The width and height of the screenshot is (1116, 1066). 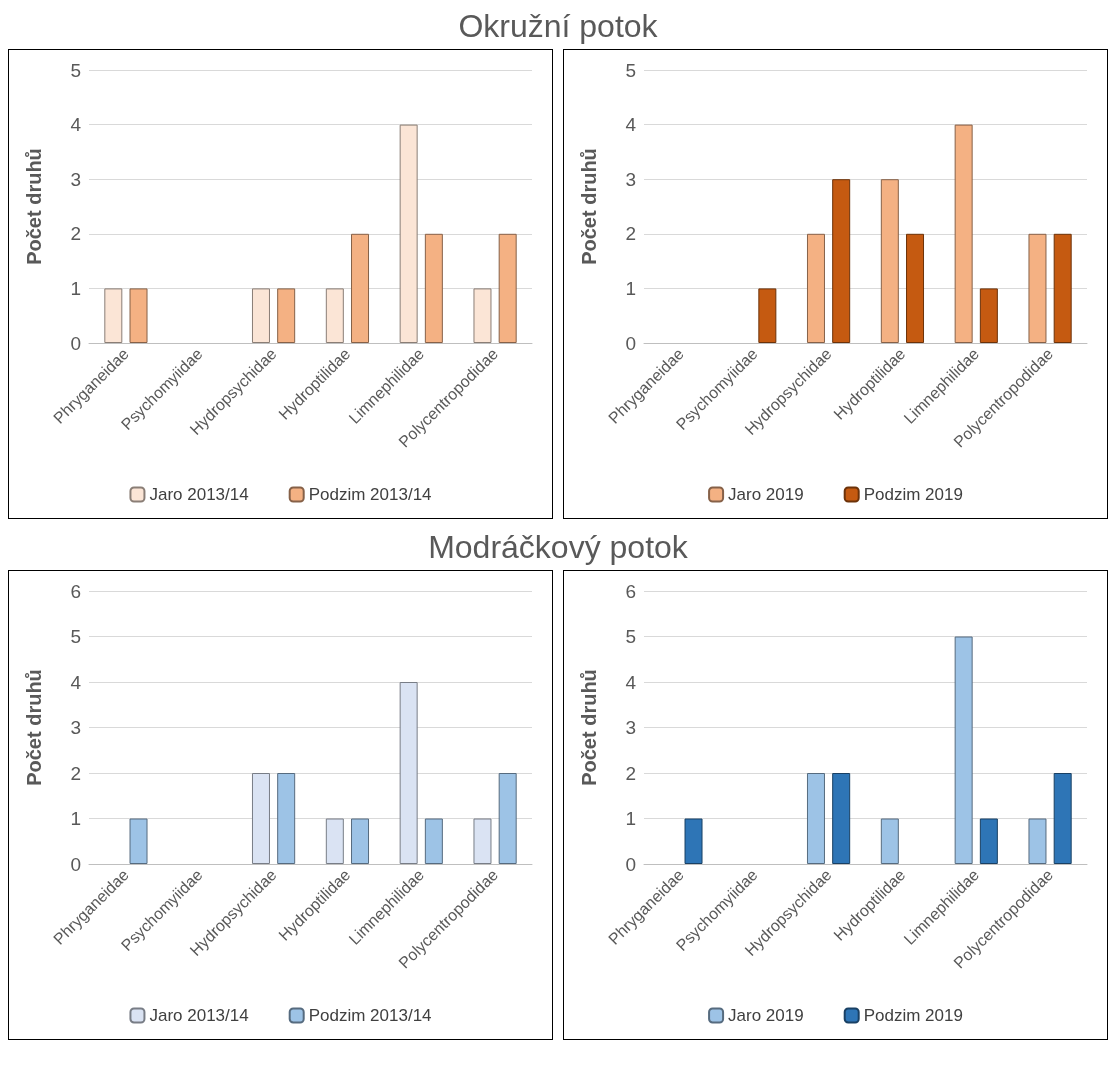 I want to click on chart-title: Okružní potok, so click(x=558, y=26).